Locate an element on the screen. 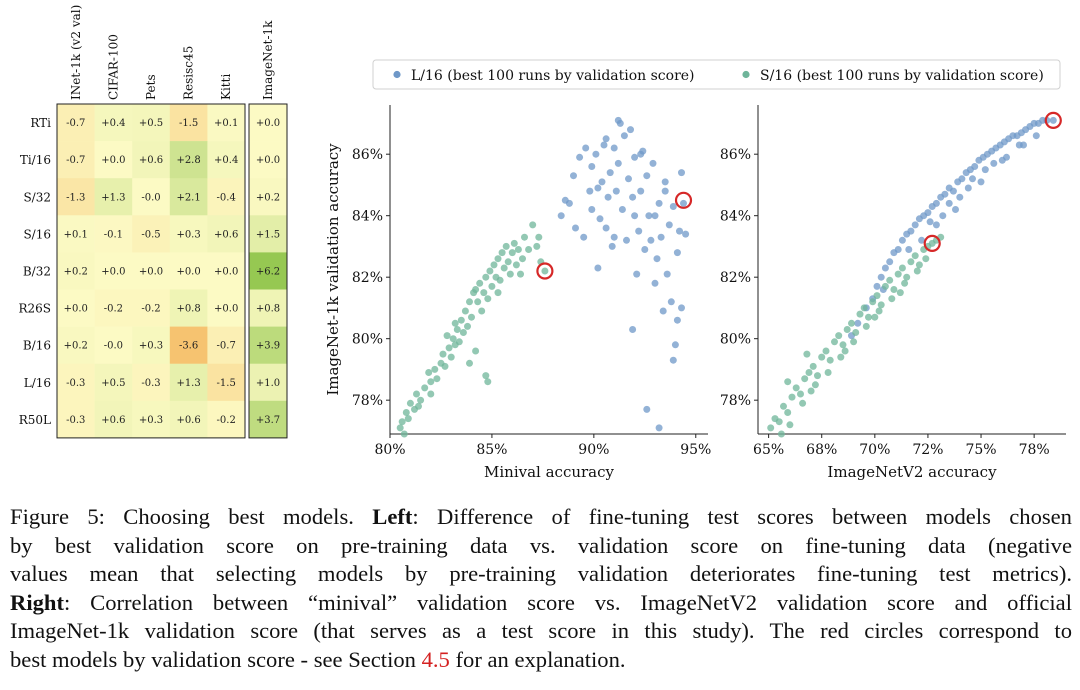  heatmap-cell-value: +0.1 is located at coordinates (76, 234).